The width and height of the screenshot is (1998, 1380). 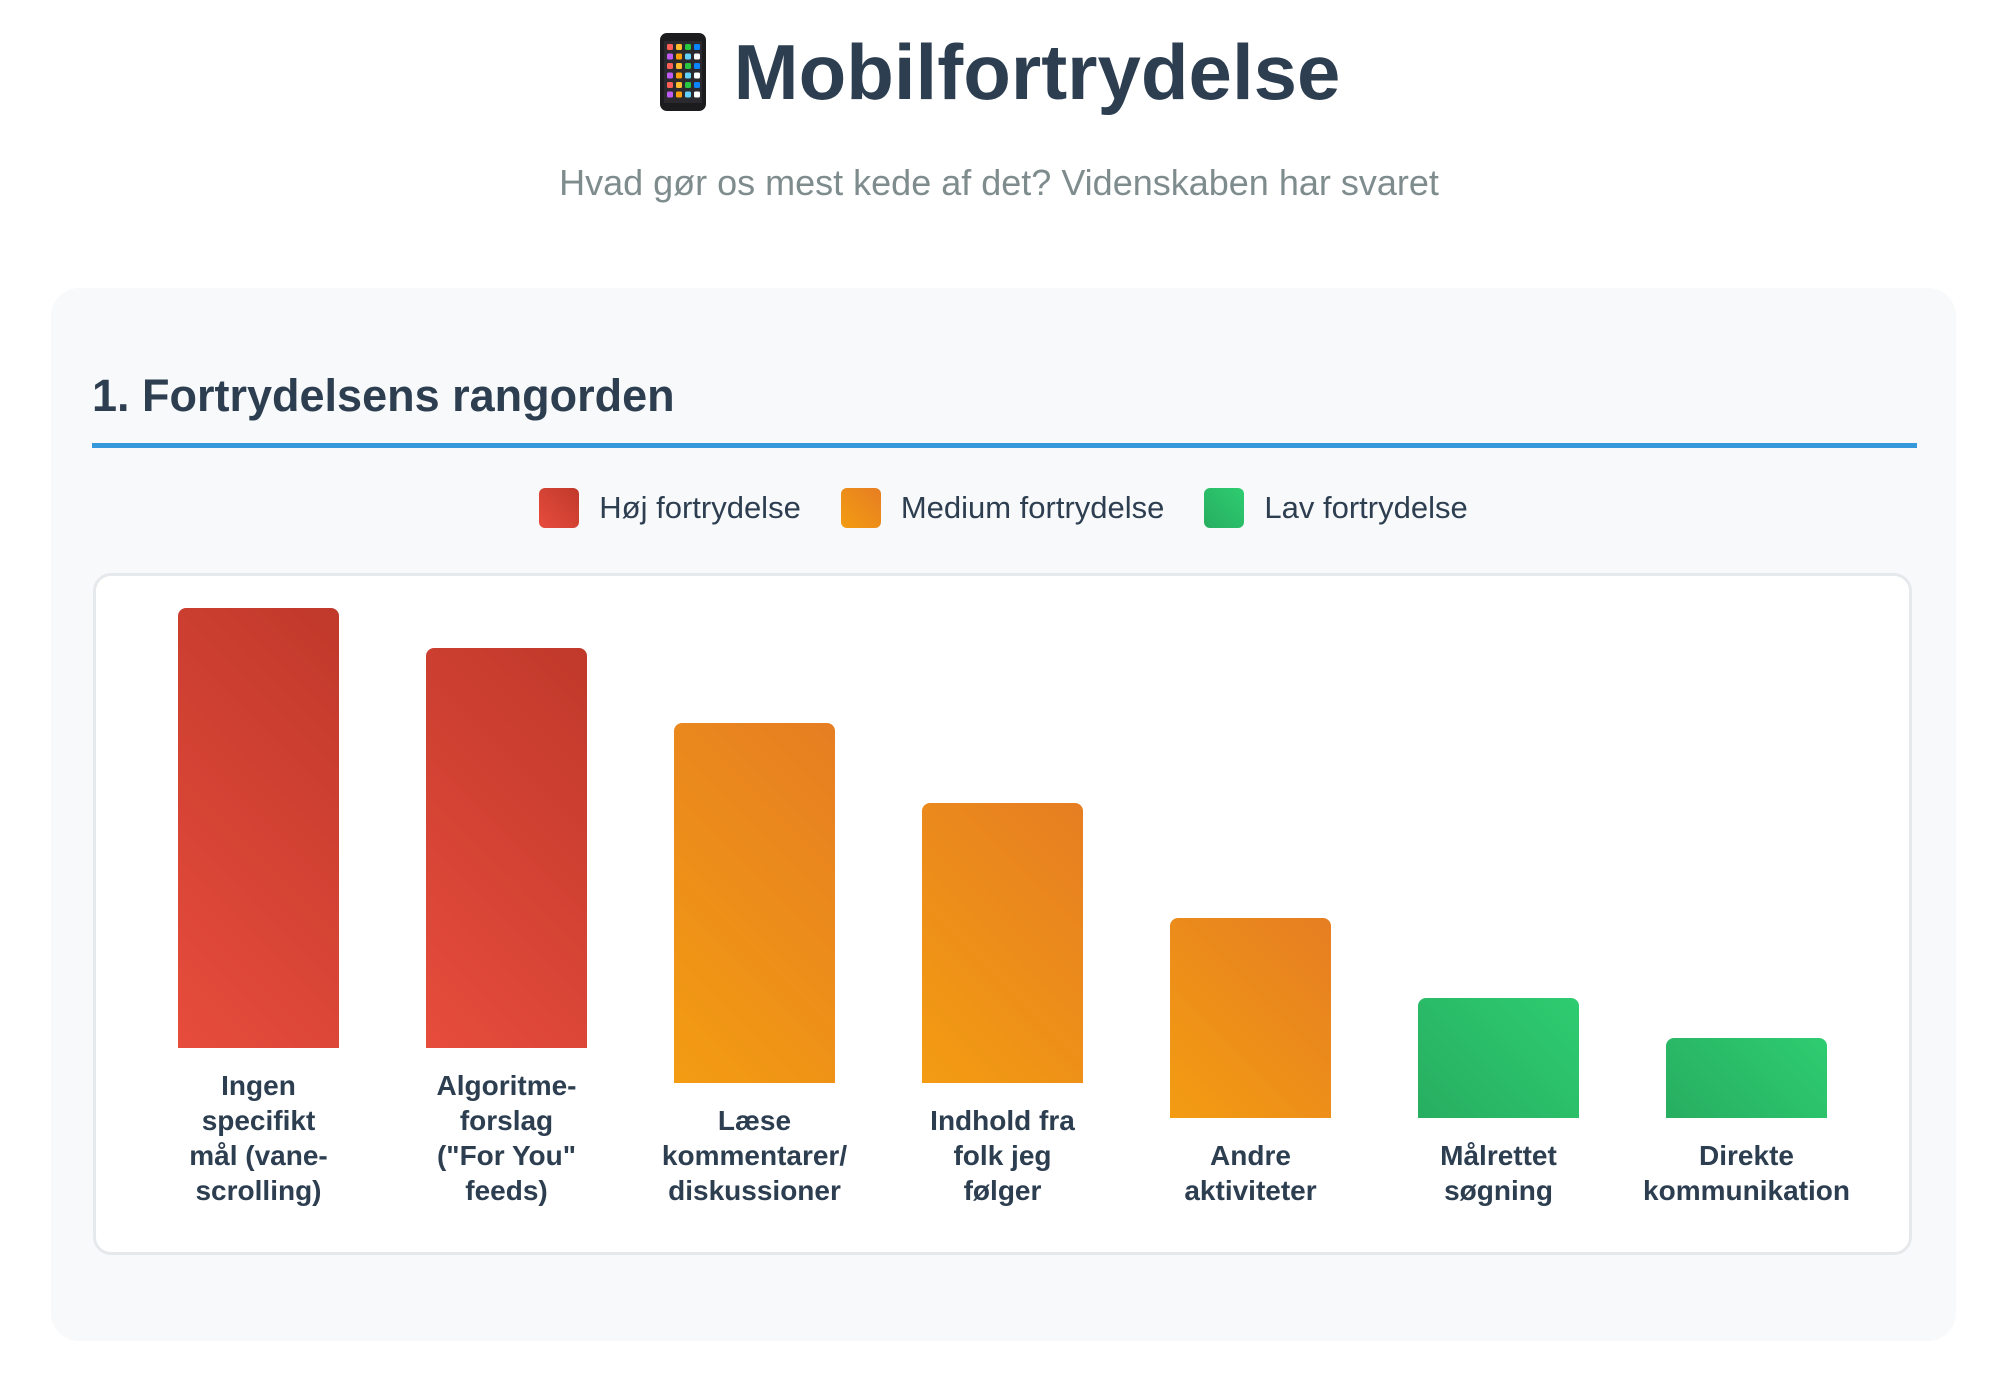 I want to click on bar-label: Algoritme-forslag ("For You" feeds), so click(x=506, y=1138).